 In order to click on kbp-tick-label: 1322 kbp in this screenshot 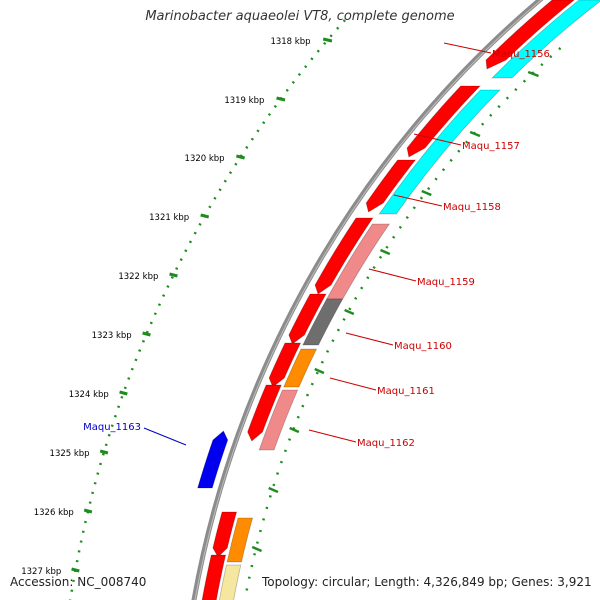, I will do `click(138, 277)`.